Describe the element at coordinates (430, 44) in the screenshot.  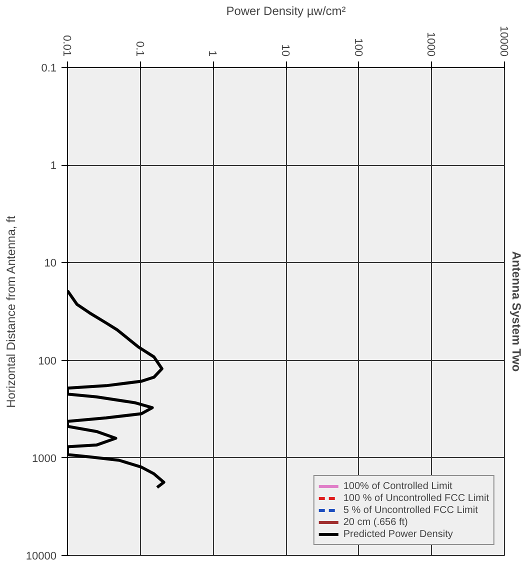
I see `x-tick-label: 1000` at that location.